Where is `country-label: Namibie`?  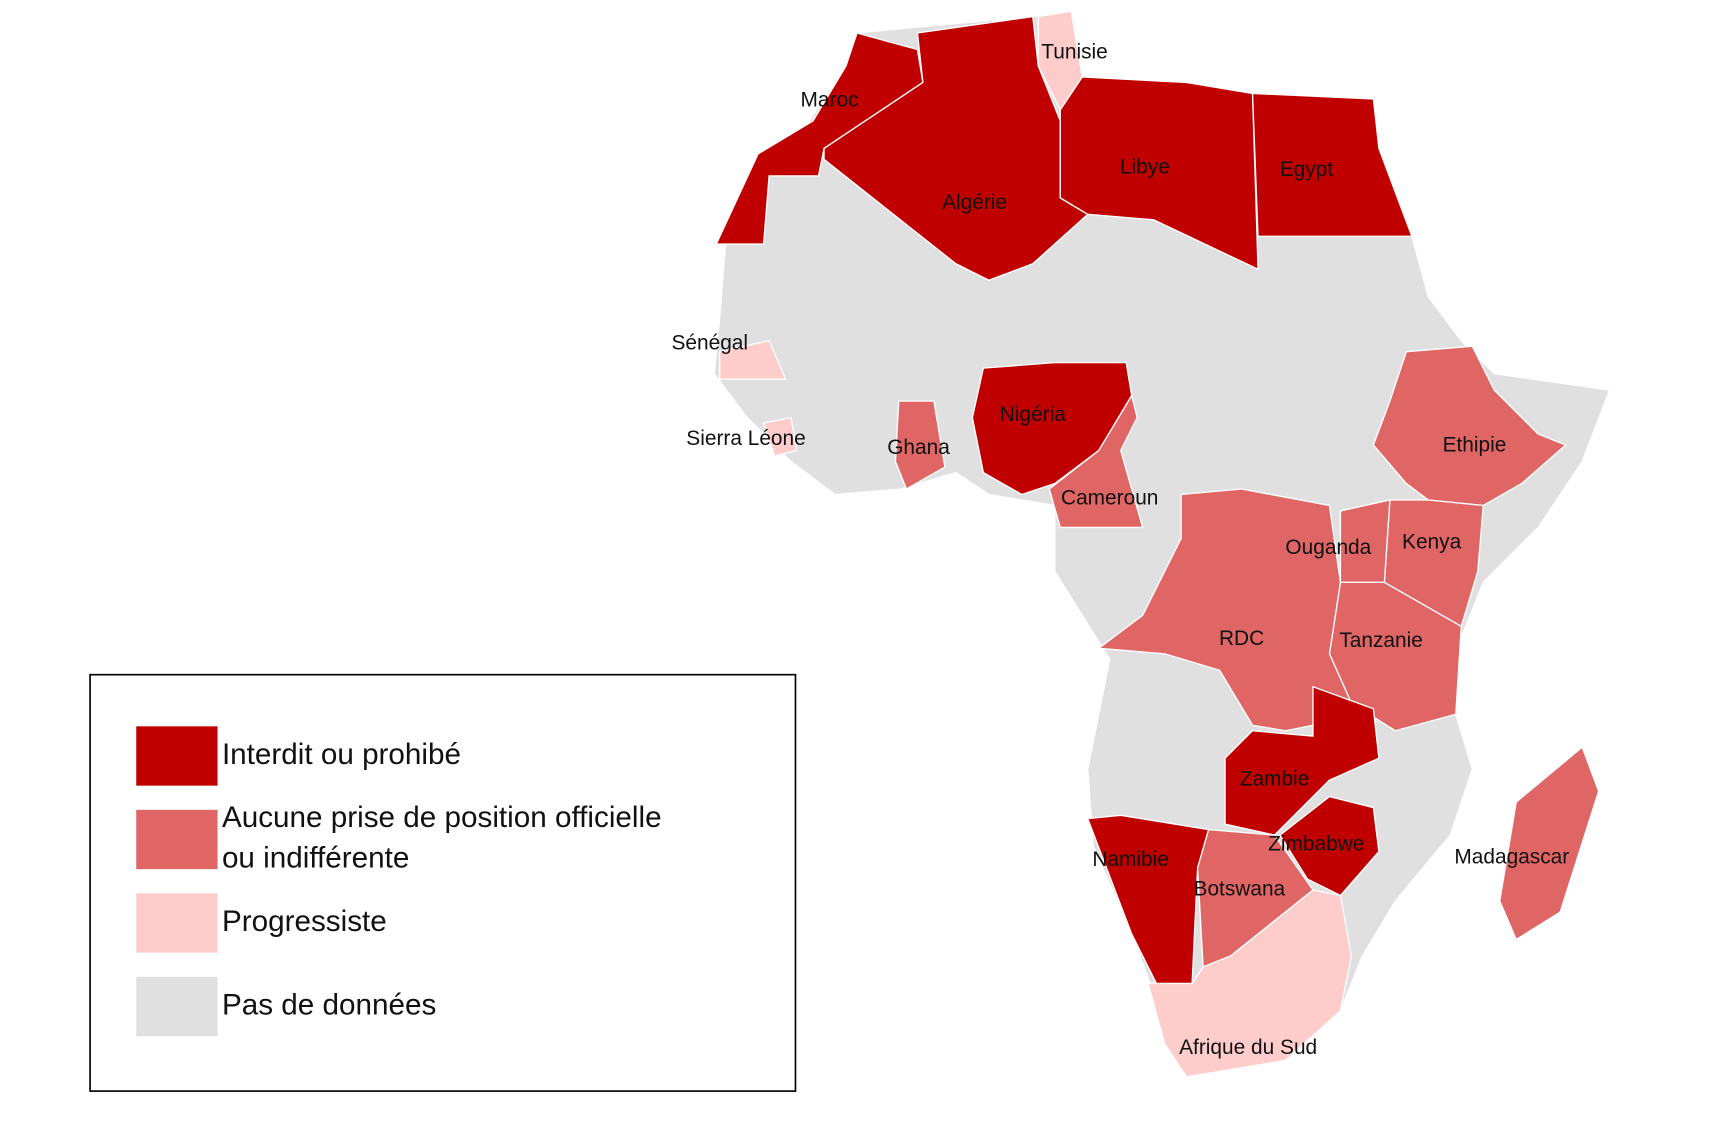 country-label: Namibie is located at coordinates (1130, 859).